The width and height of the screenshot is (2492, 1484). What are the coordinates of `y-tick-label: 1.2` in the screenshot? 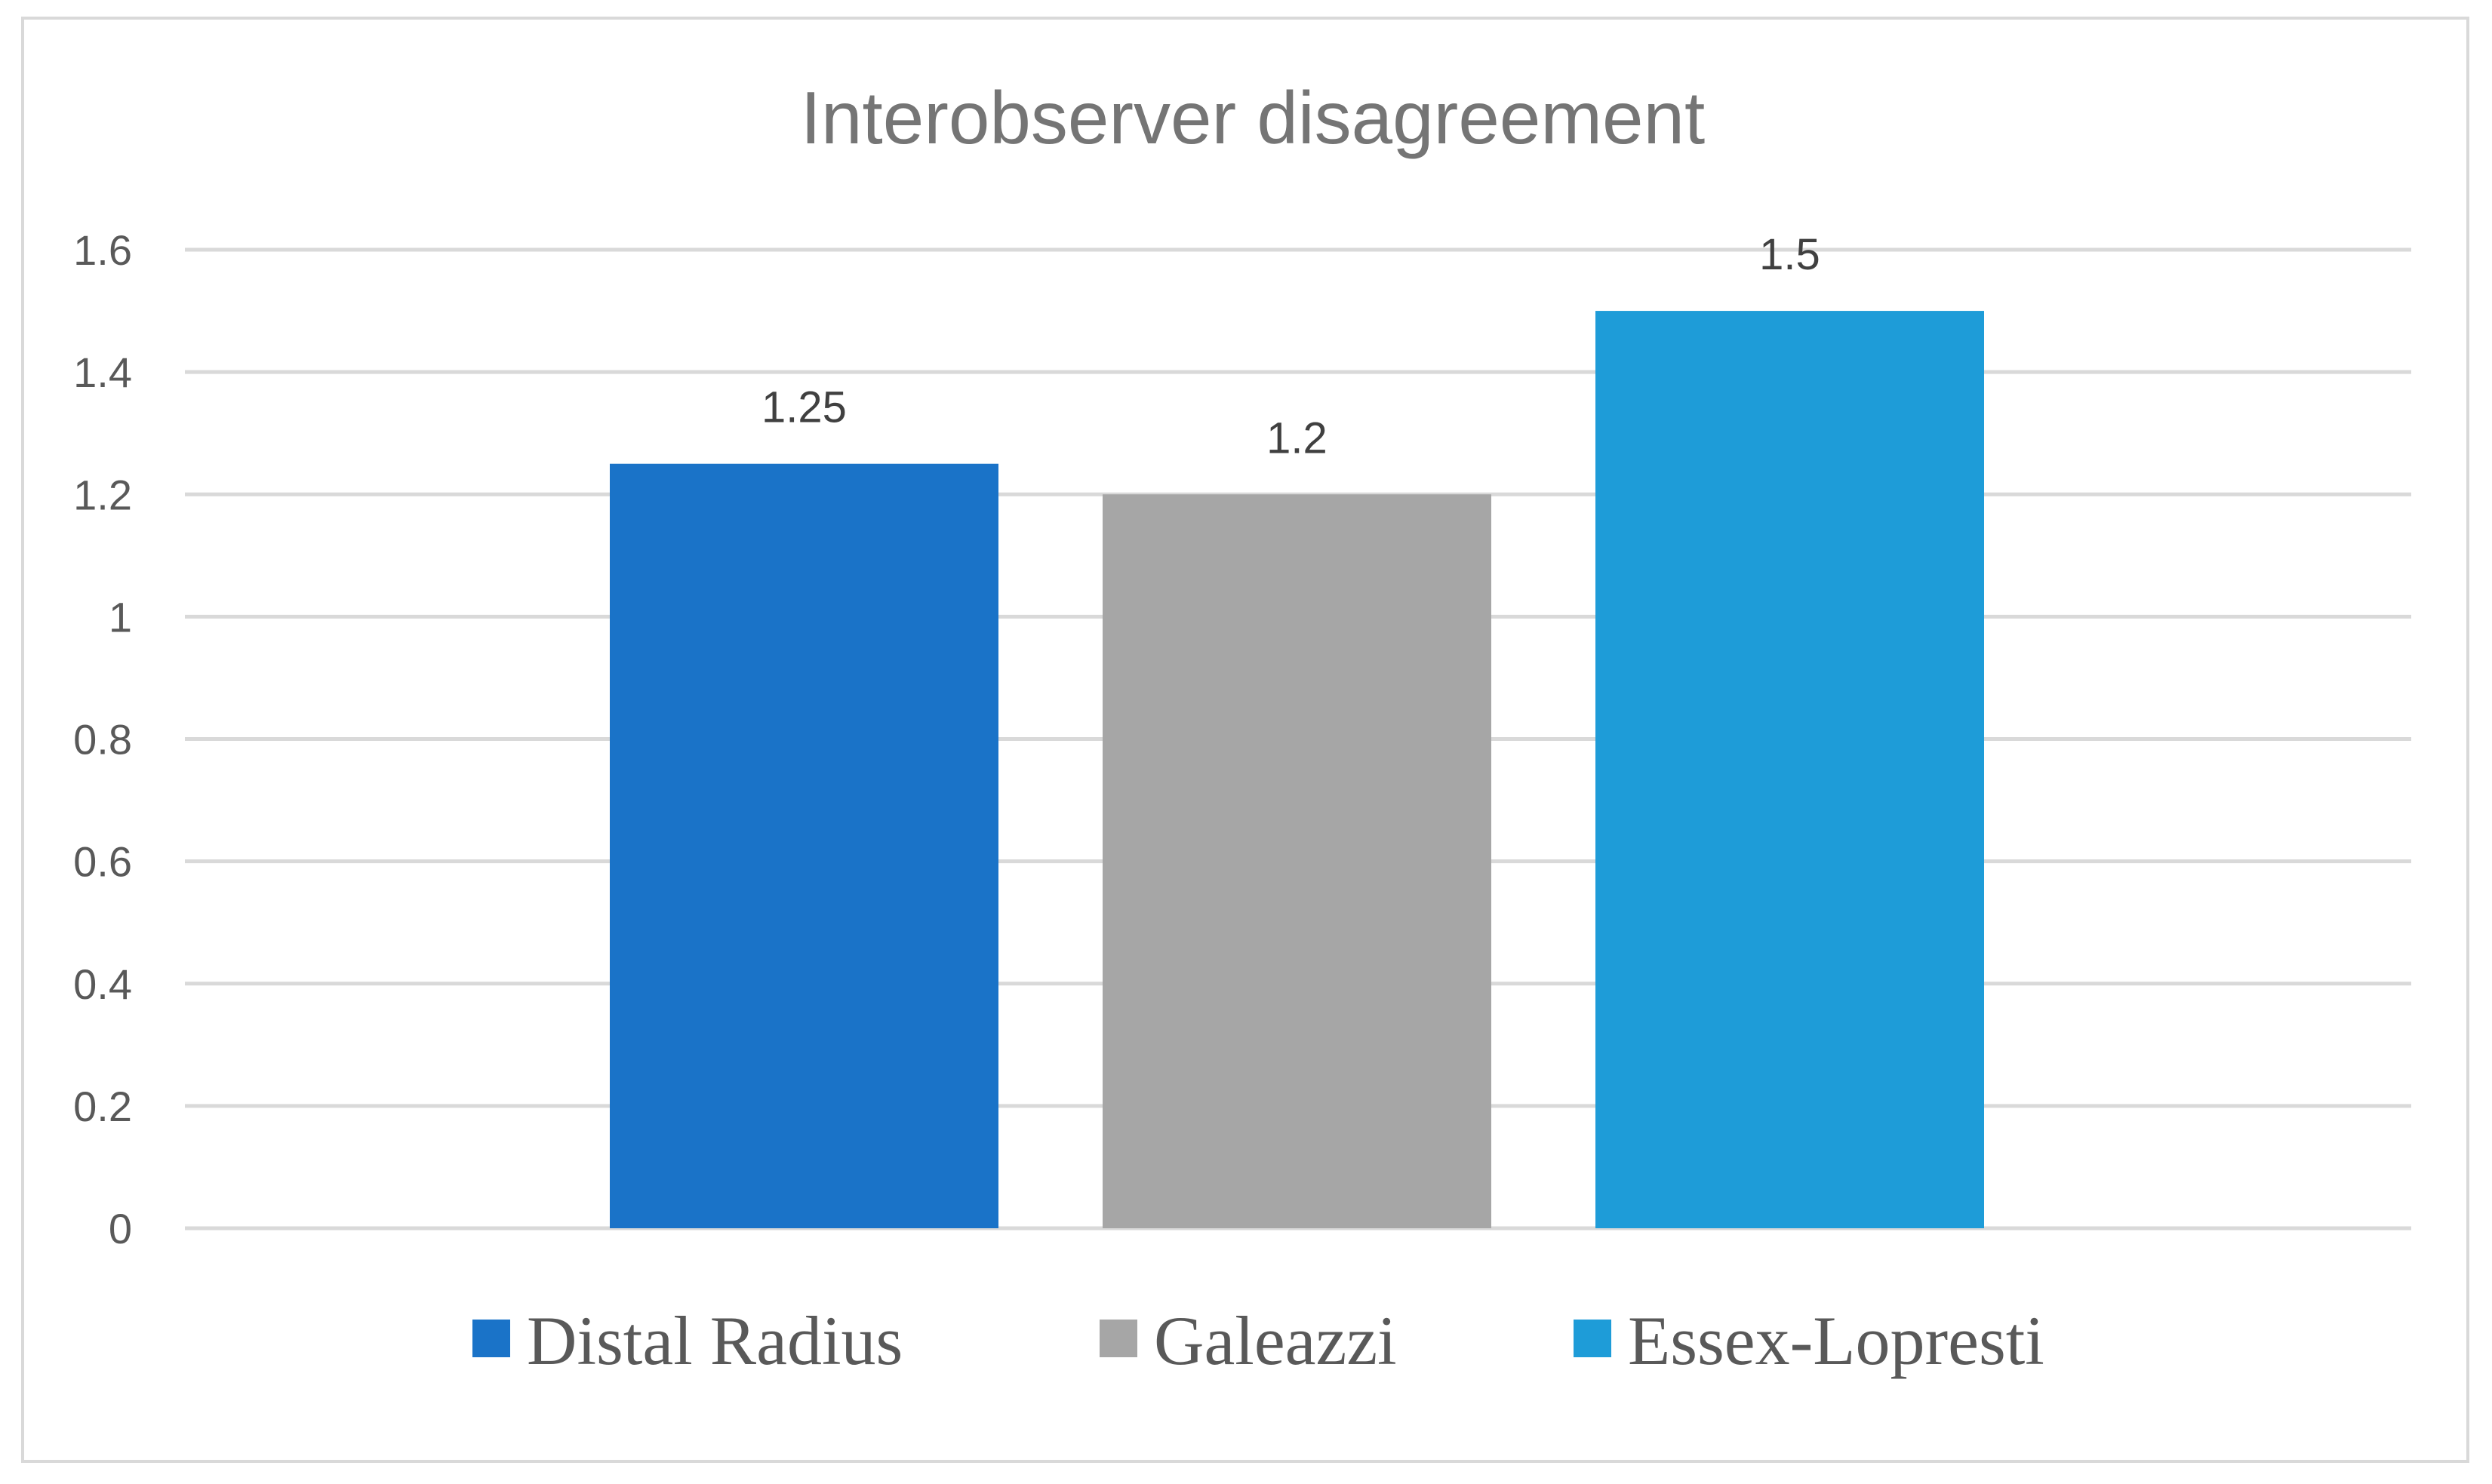 It's located at (102, 494).